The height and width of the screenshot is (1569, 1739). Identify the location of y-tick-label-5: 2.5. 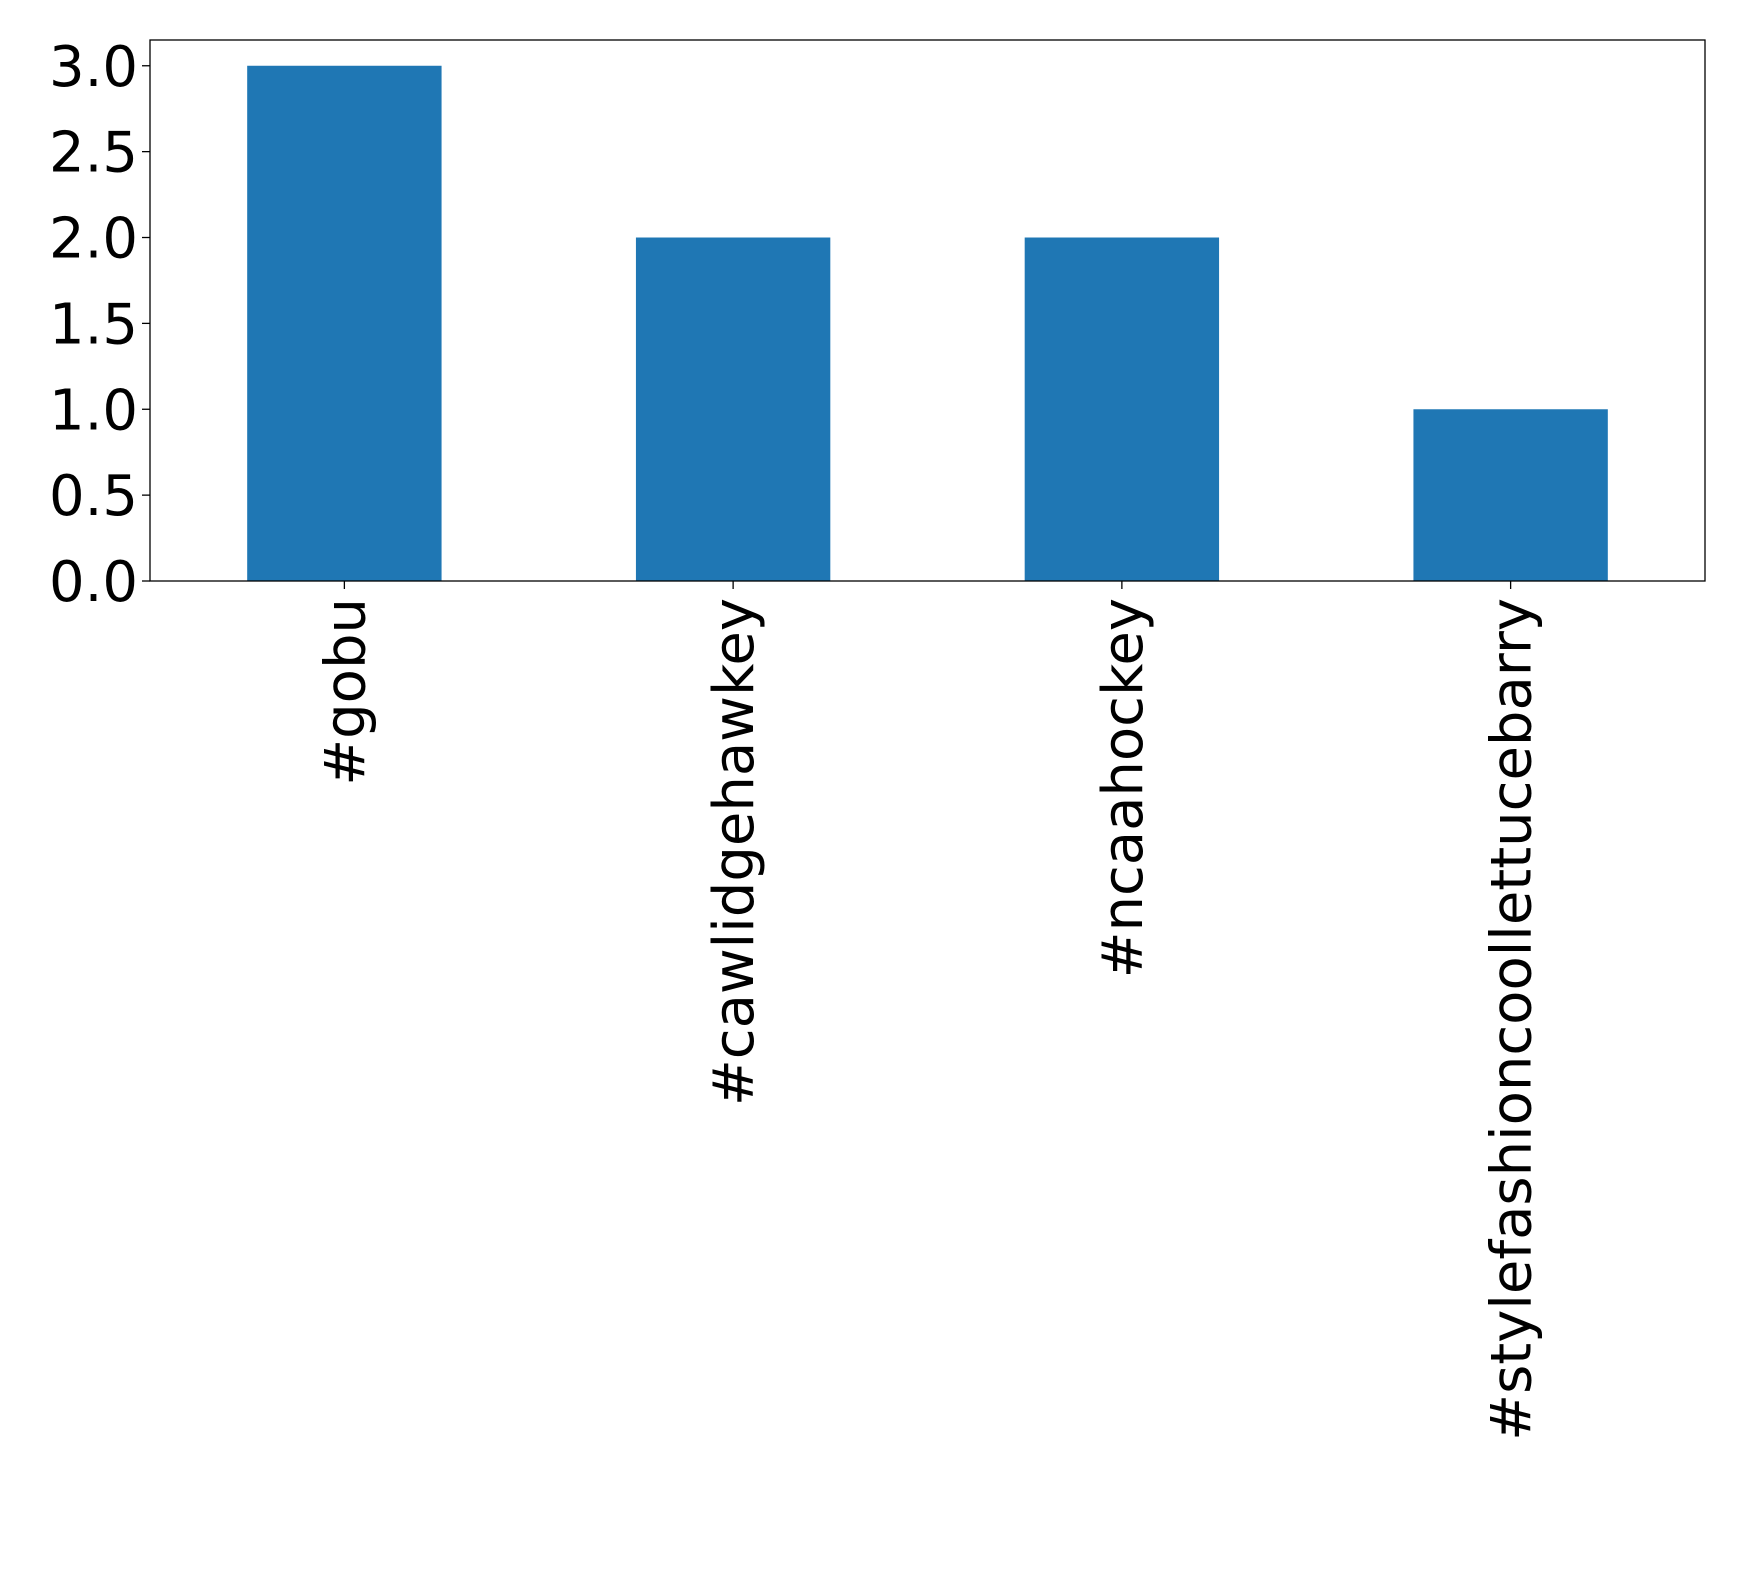
(93, 153).